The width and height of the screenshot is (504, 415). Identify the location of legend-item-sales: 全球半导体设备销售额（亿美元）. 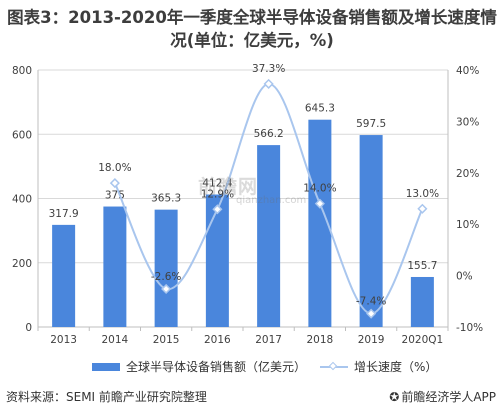
(199, 366).